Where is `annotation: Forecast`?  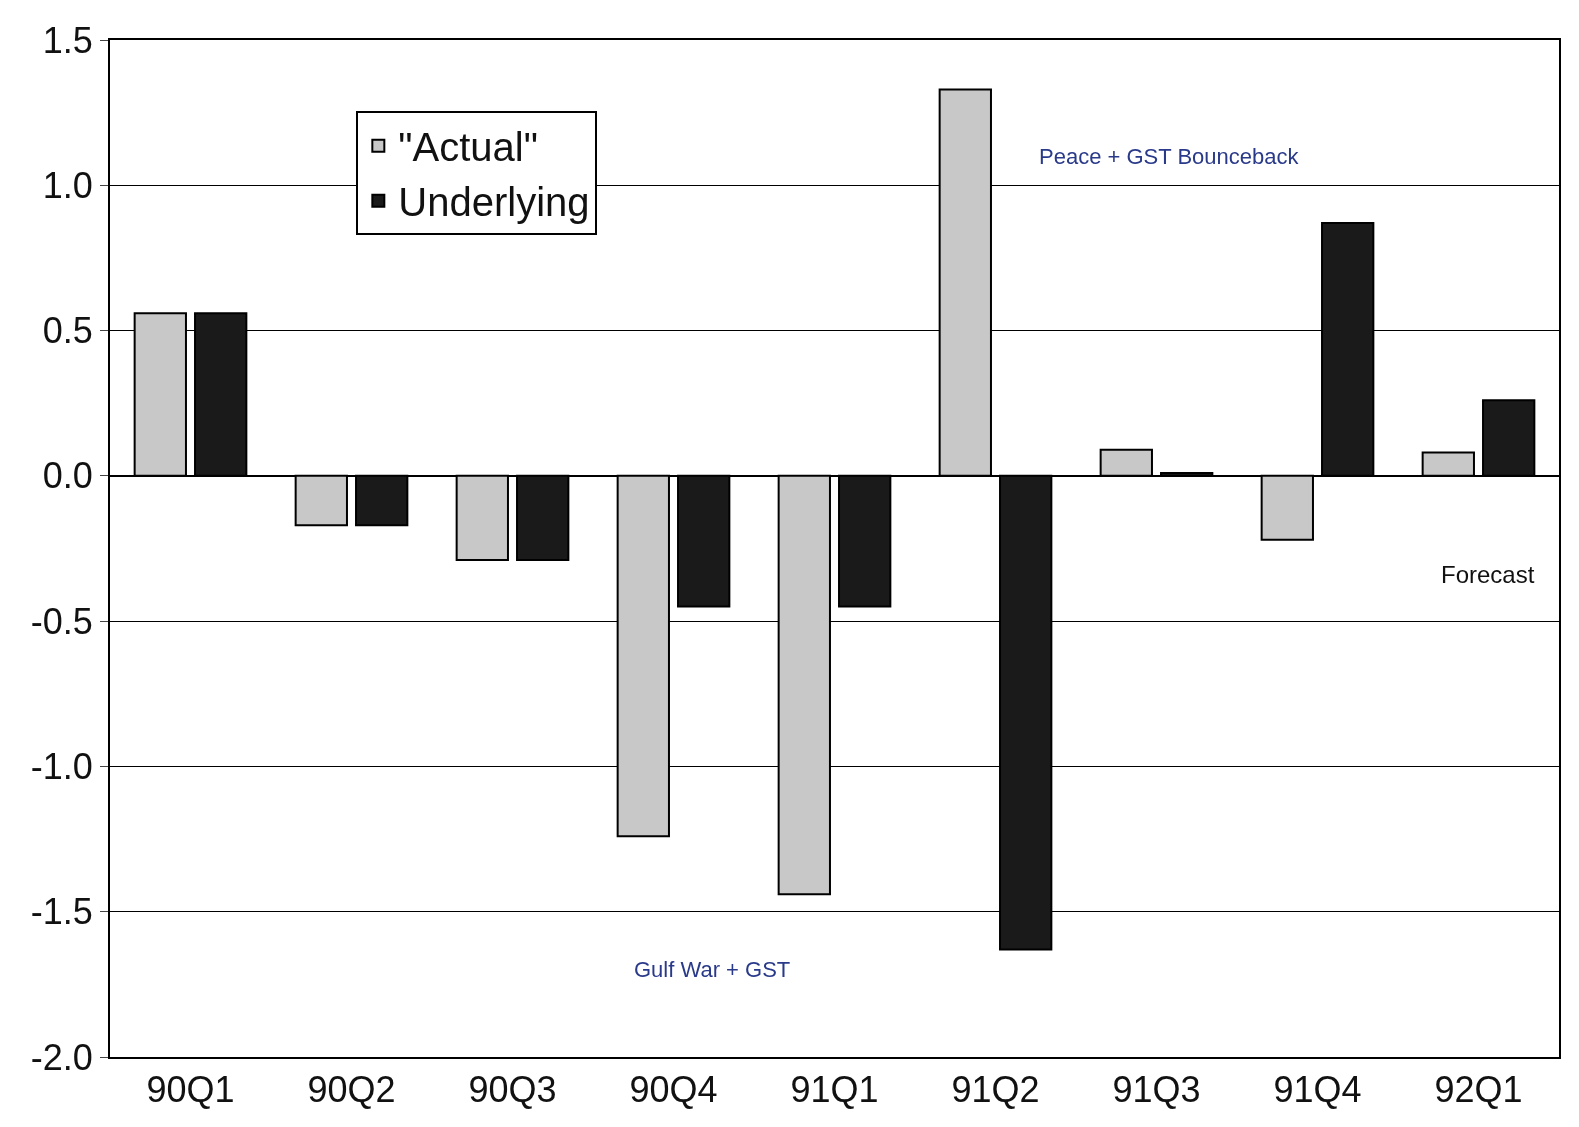 annotation: Forecast is located at coordinates (1488, 574).